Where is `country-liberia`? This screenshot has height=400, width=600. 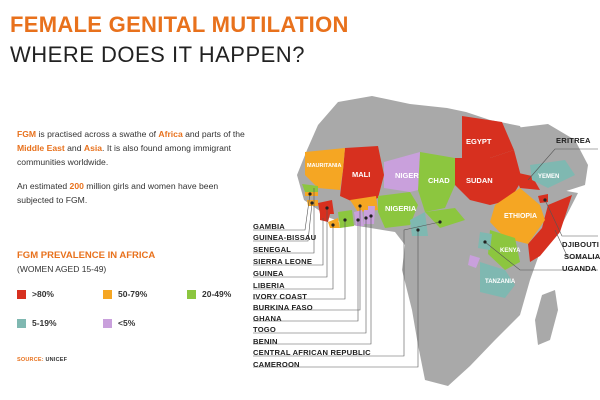 country-liberia is located at coordinates (334, 223).